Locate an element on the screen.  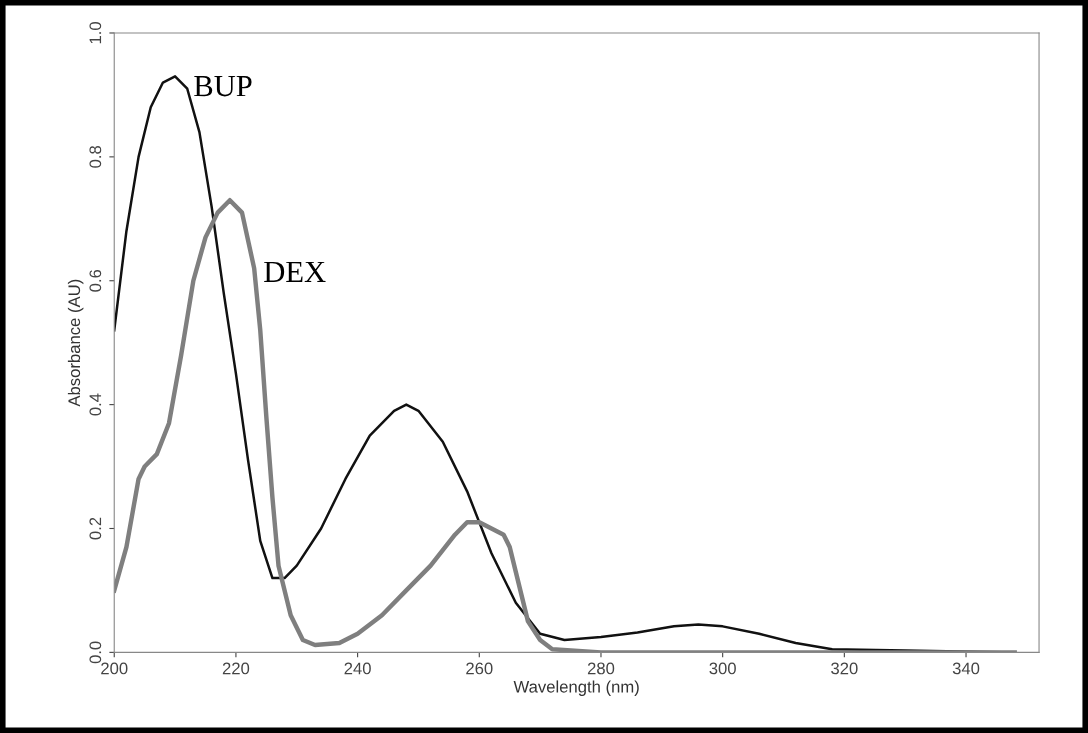
x-axis-title: Wavelength (nm) is located at coordinates (576, 688).